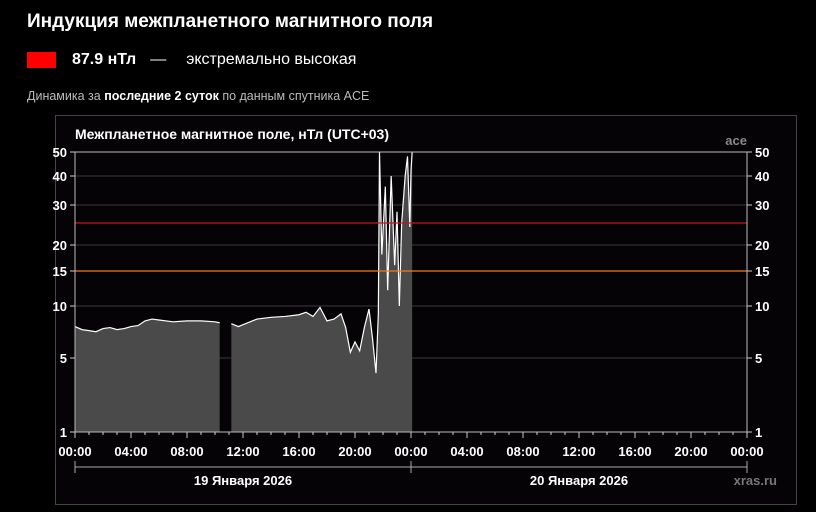 This screenshot has width=816, height=512. Describe the element at coordinates (762, 306) in the screenshot. I see `y-tick-label-right: 10` at that location.